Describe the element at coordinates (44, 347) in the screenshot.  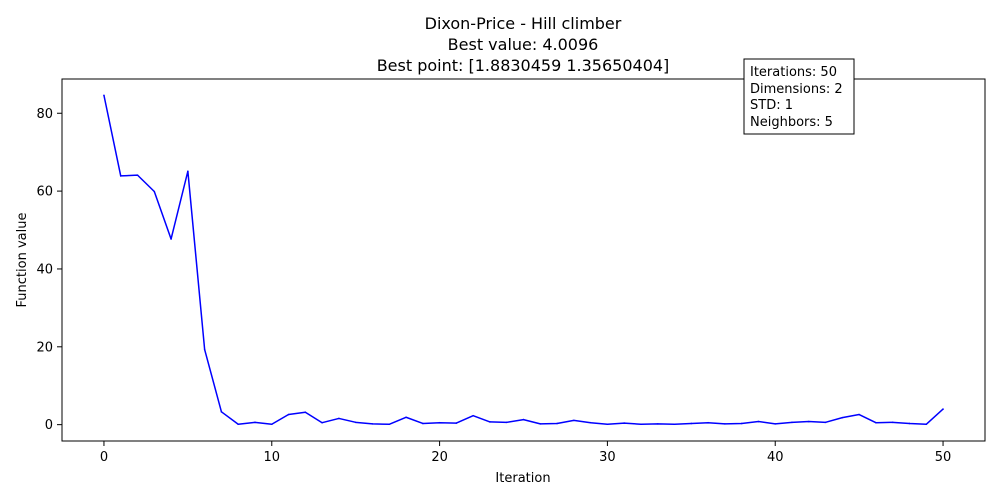
I see `y-tick-label: 20` at that location.